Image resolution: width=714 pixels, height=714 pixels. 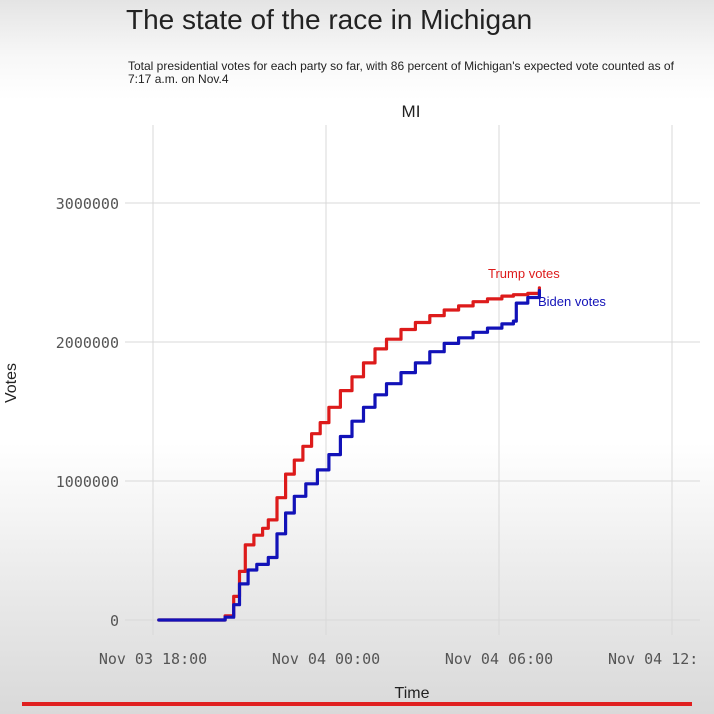 What do you see at coordinates (524, 273) in the screenshot?
I see `trump-votes-label: Trump votes` at bounding box center [524, 273].